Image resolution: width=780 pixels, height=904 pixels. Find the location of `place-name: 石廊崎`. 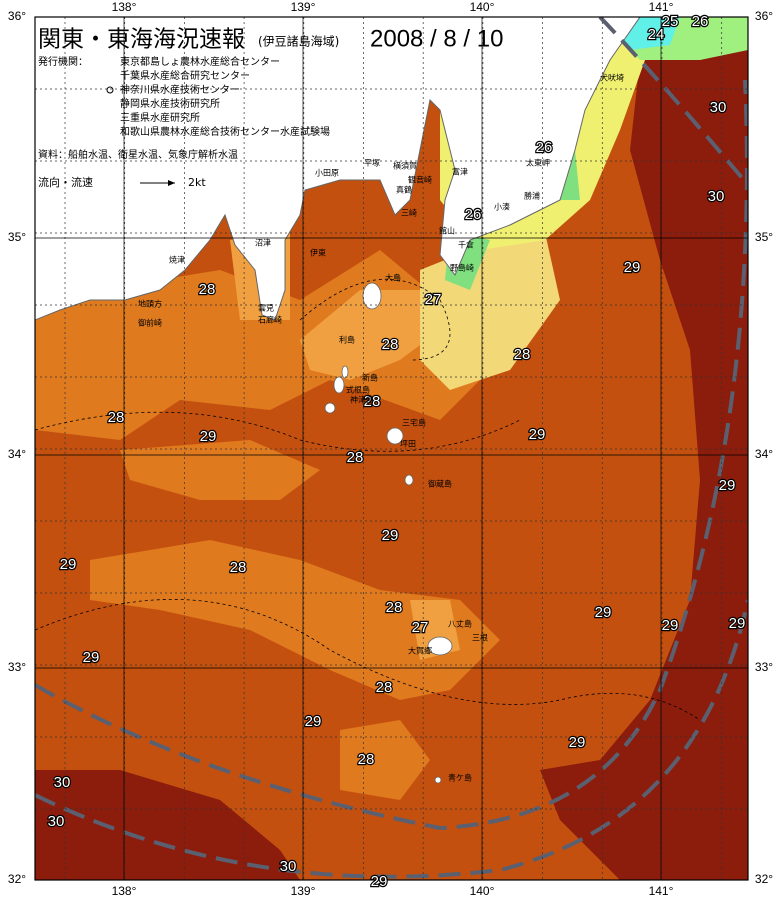

place-name: 石廊崎 is located at coordinates (270, 320).